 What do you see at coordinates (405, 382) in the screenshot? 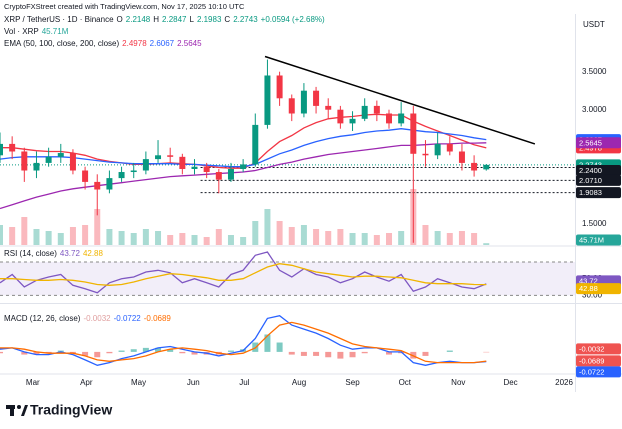
I see `x-tick-label: Oct` at bounding box center [405, 382].